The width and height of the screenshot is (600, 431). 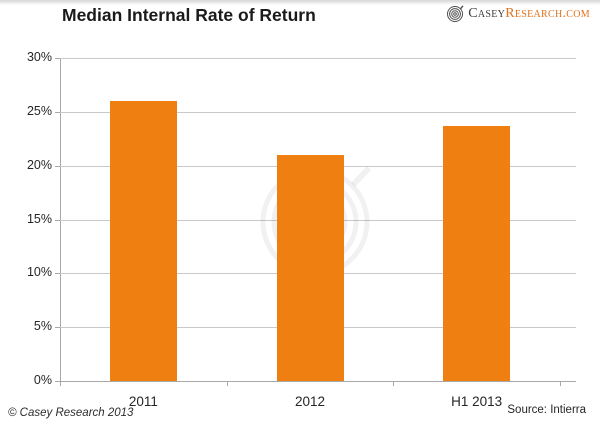 I want to click on bar-2011, so click(x=143, y=241).